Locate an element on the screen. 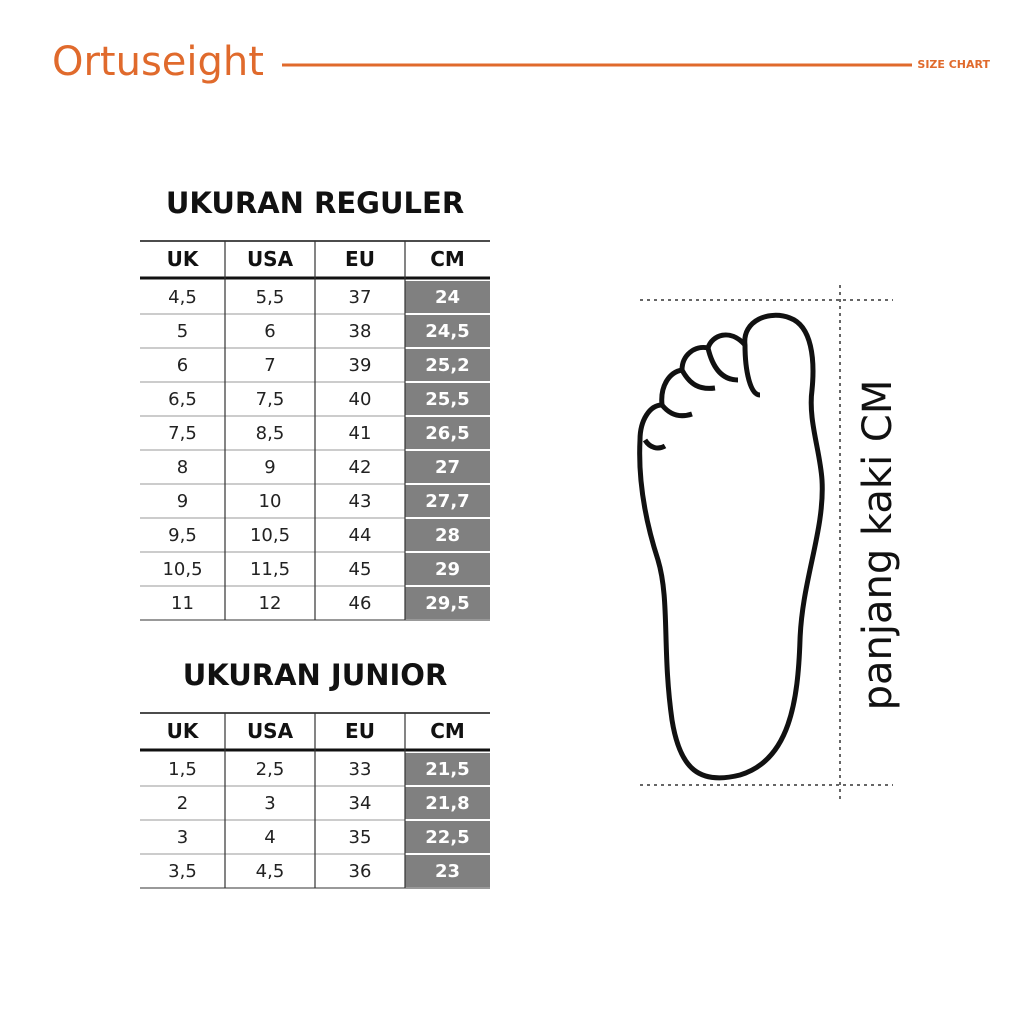 This screenshot has width=1024, height=1024. table-title: UKURAN REGULER is located at coordinates (315, 203).